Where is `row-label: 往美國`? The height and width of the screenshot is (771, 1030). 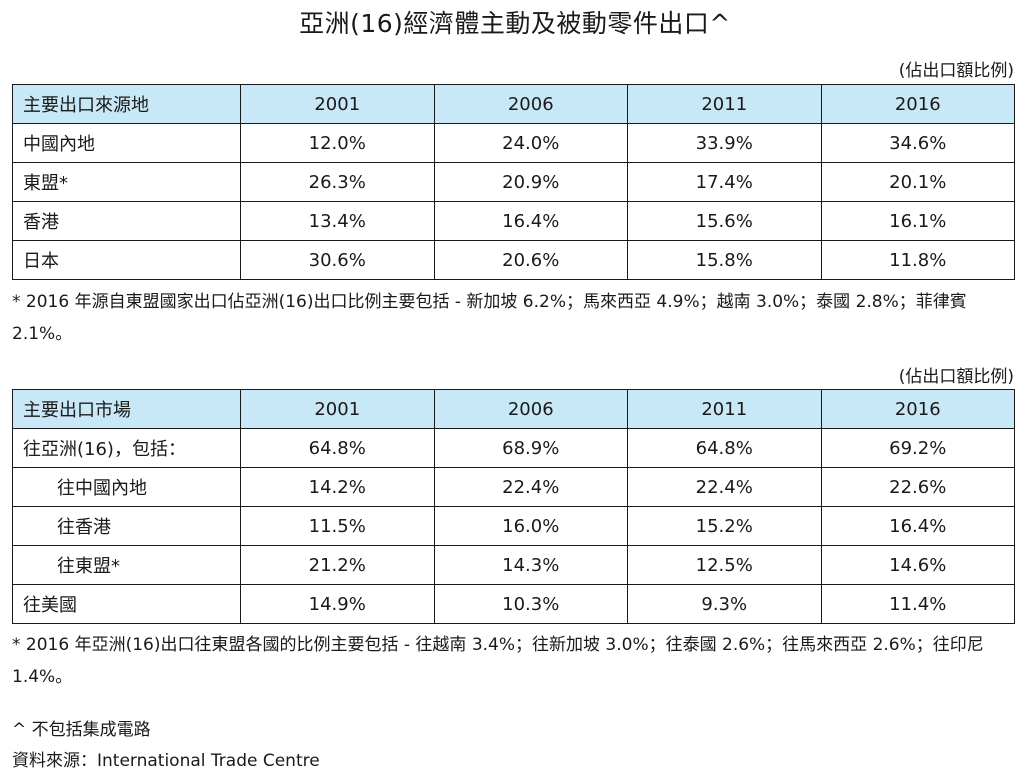
row-label: 往美國 is located at coordinates (126, 604).